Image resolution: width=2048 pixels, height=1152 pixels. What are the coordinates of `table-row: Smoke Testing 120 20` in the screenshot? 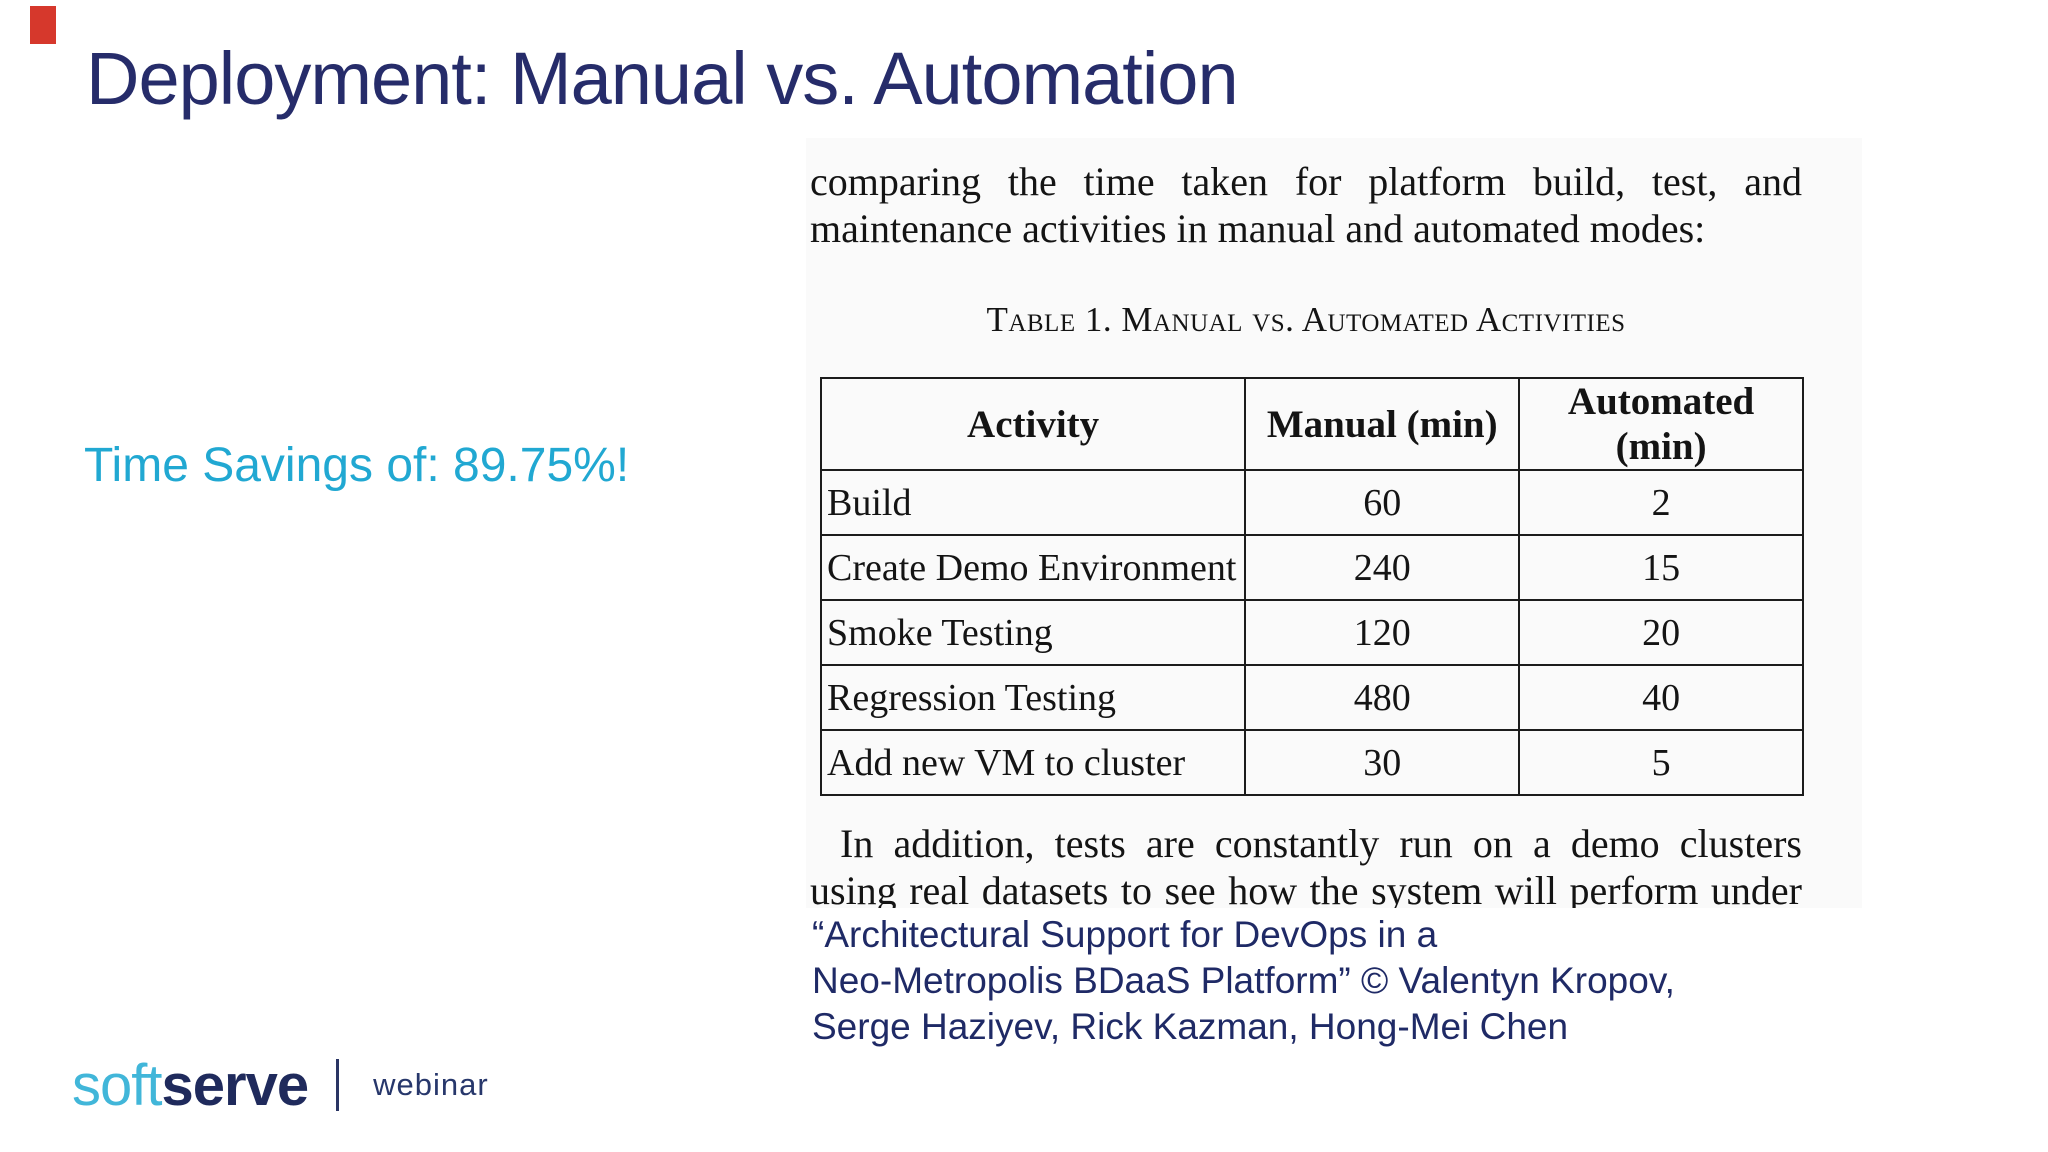 It's located at (1311, 632).